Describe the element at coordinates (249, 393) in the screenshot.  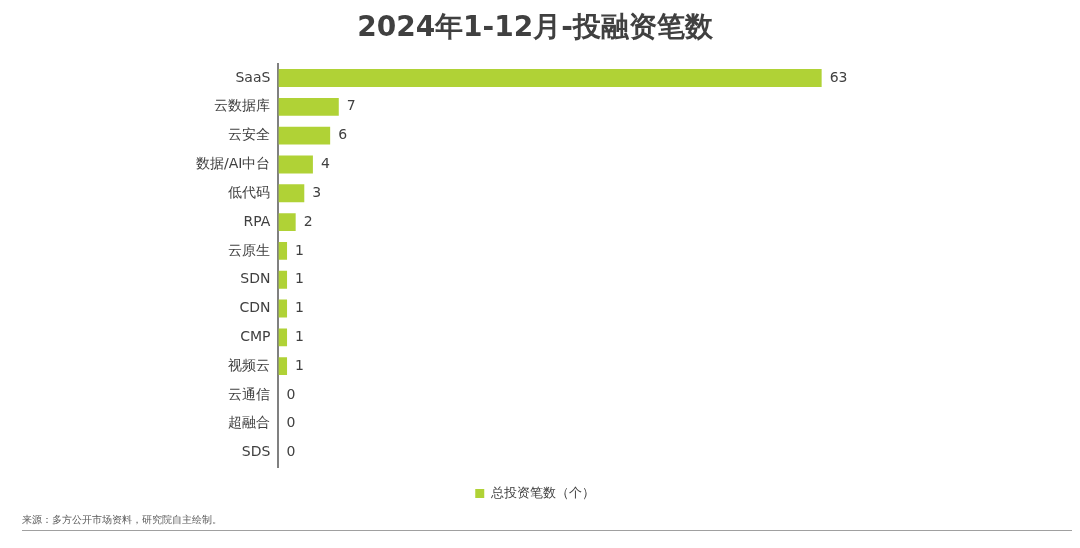
I see `y-tick-label: 云通信` at that location.